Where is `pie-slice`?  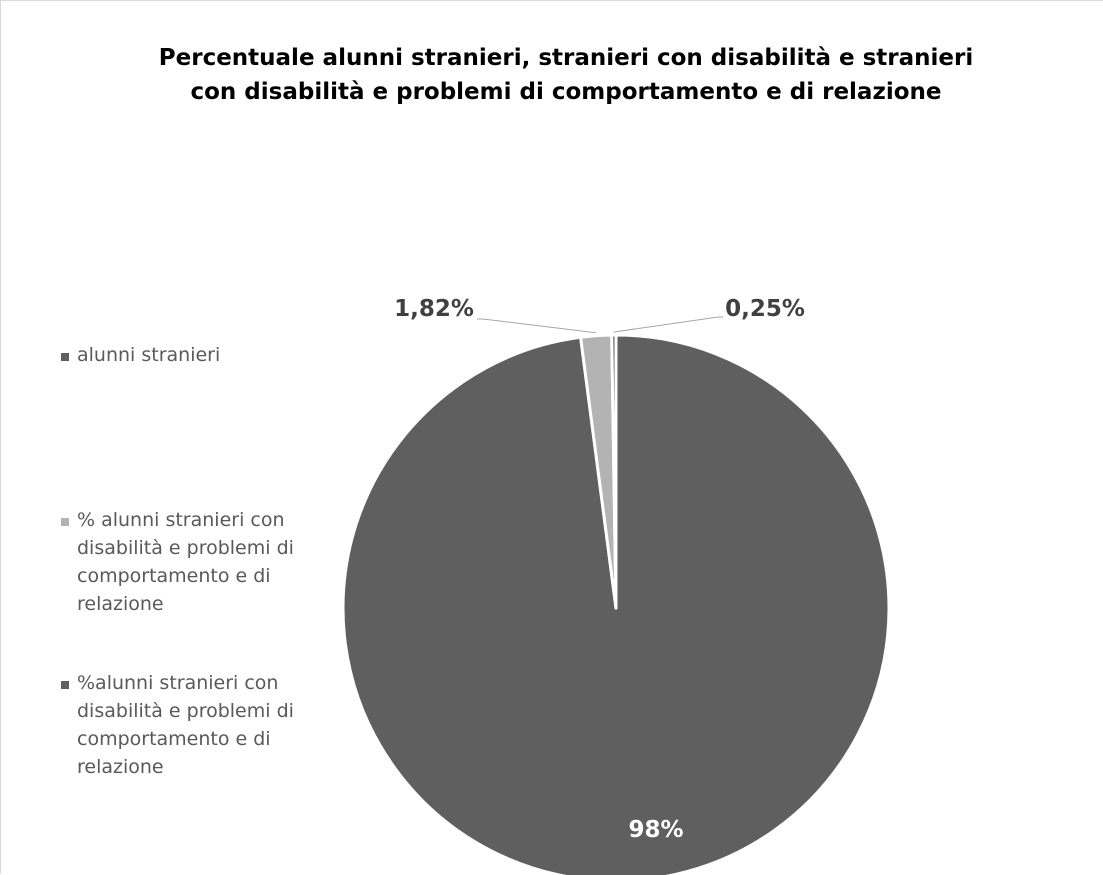 pie-slice is located at coordinates (614, 471).